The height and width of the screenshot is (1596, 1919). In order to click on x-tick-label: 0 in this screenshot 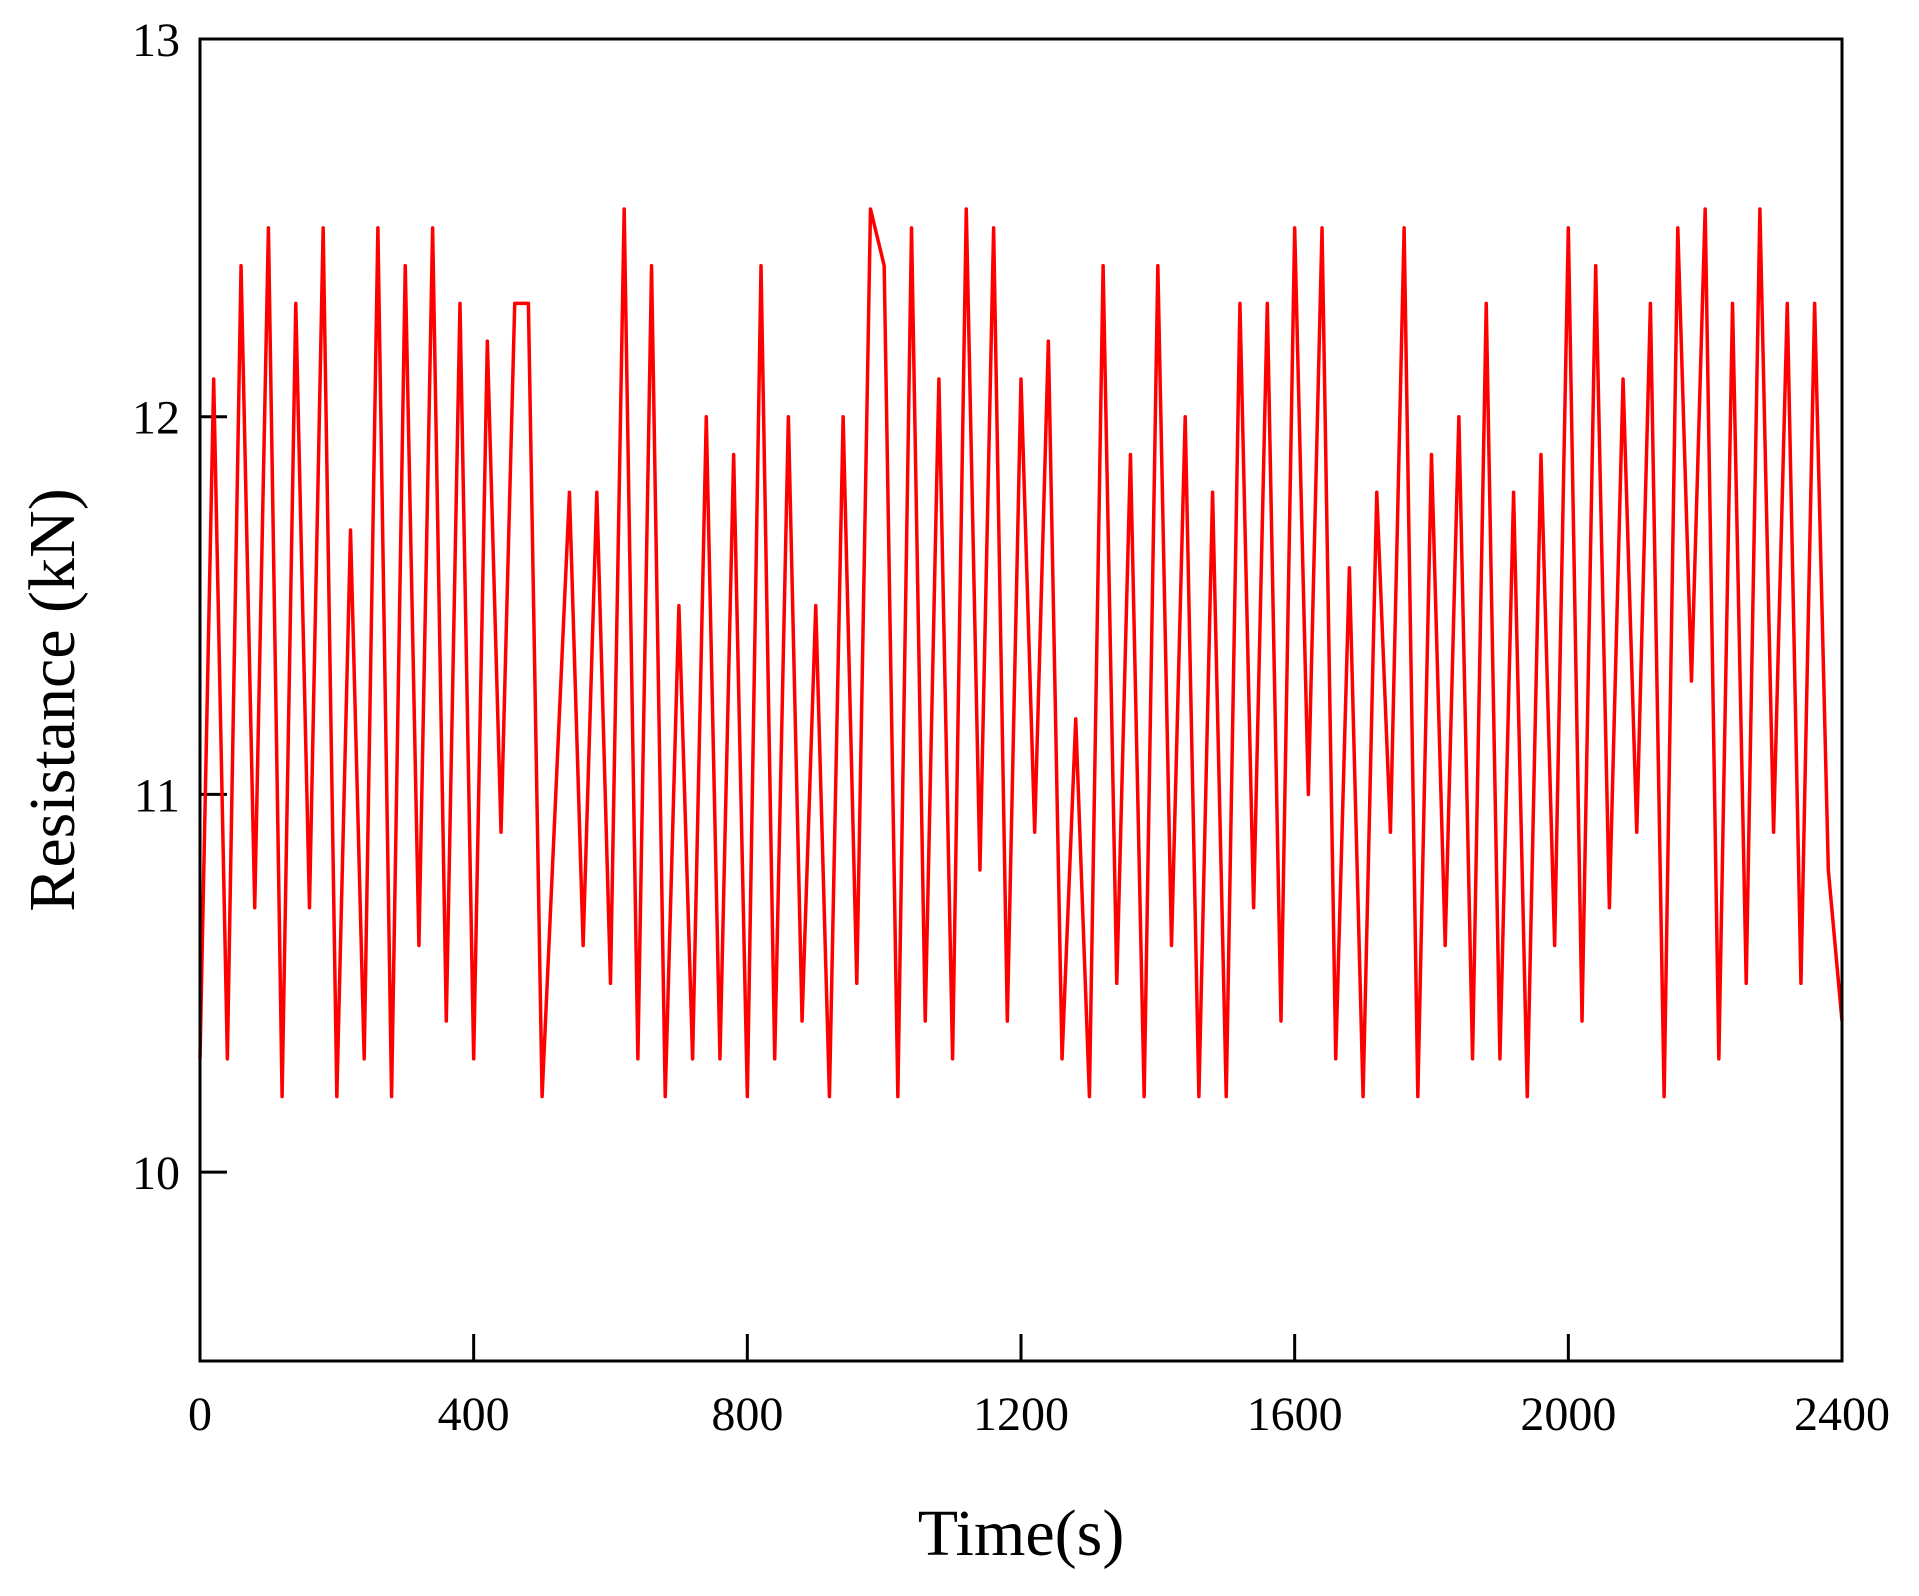, I will do `click(200, 1414)`.